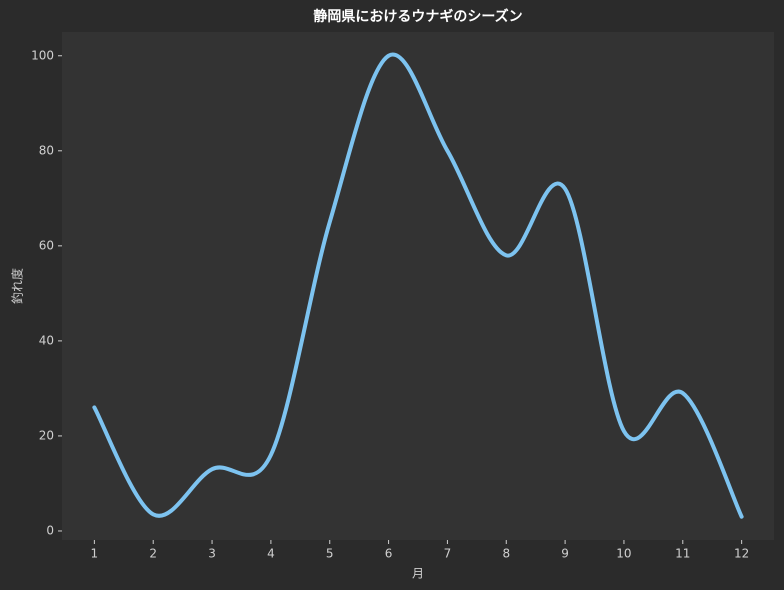  I want to click on x-tick-label: 1, so click(95, 554).